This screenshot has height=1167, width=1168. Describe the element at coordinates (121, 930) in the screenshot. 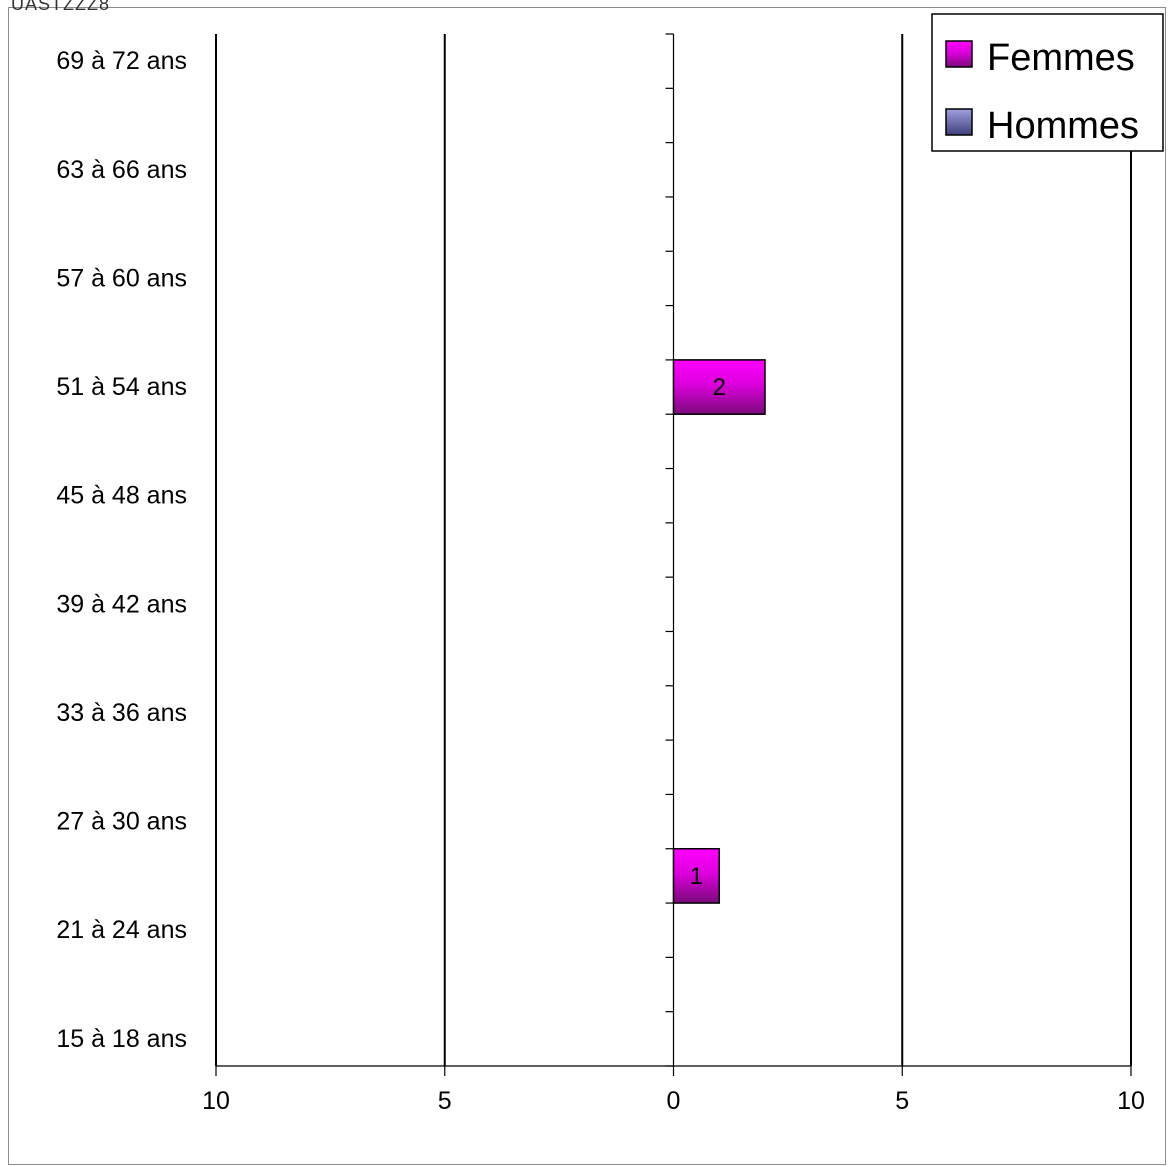

I see `category-label: 21 à 24 ans` at that location.